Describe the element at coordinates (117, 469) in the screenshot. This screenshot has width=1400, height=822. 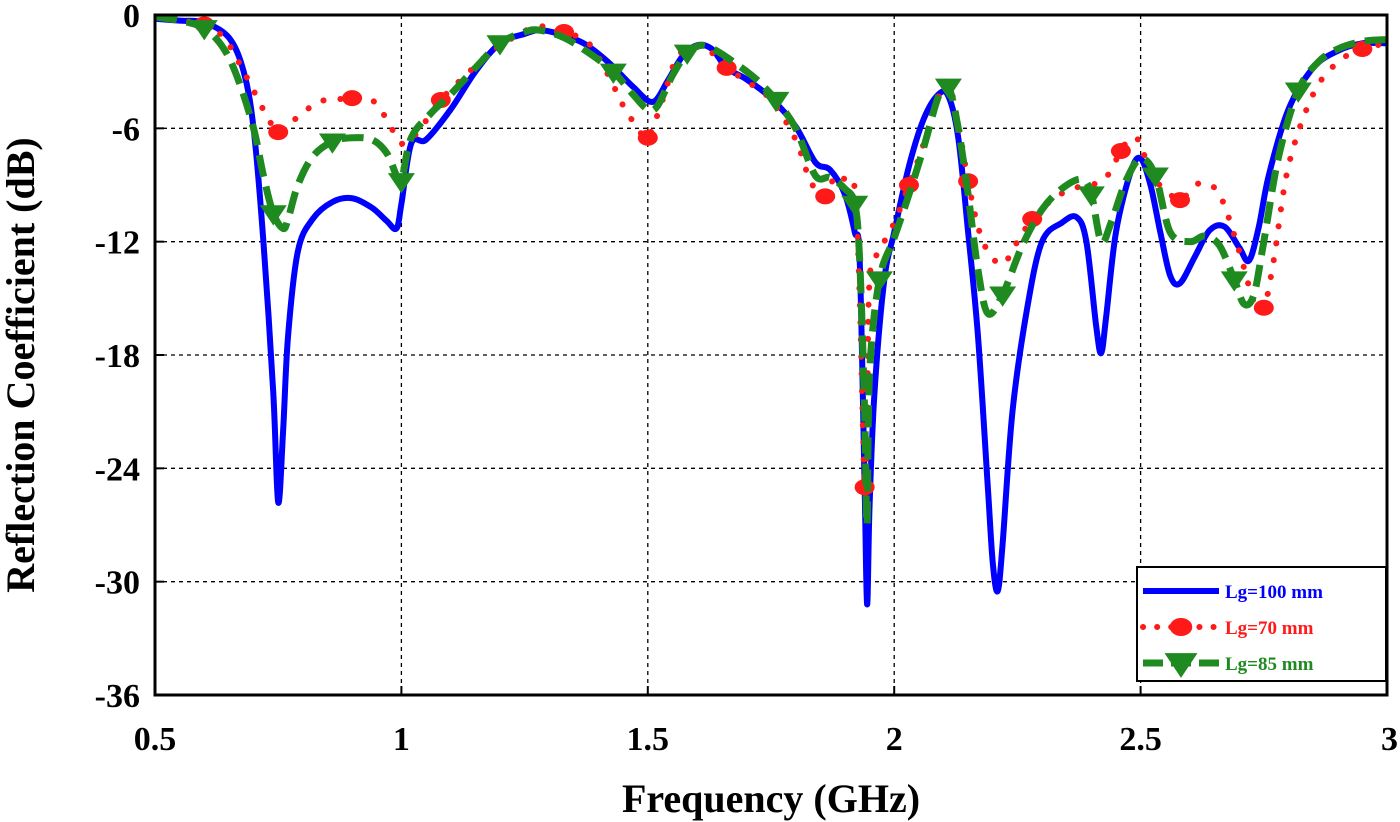
I see `y-tick-label: -24` at that location.